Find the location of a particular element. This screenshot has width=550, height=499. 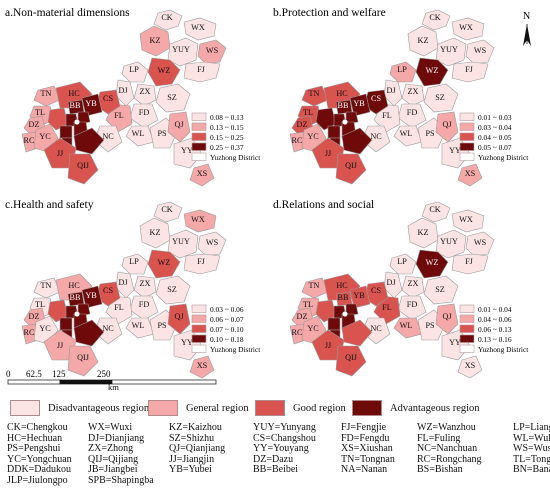

abbreviation-item: HC=Hechuan is located at coordinates (35, 438).